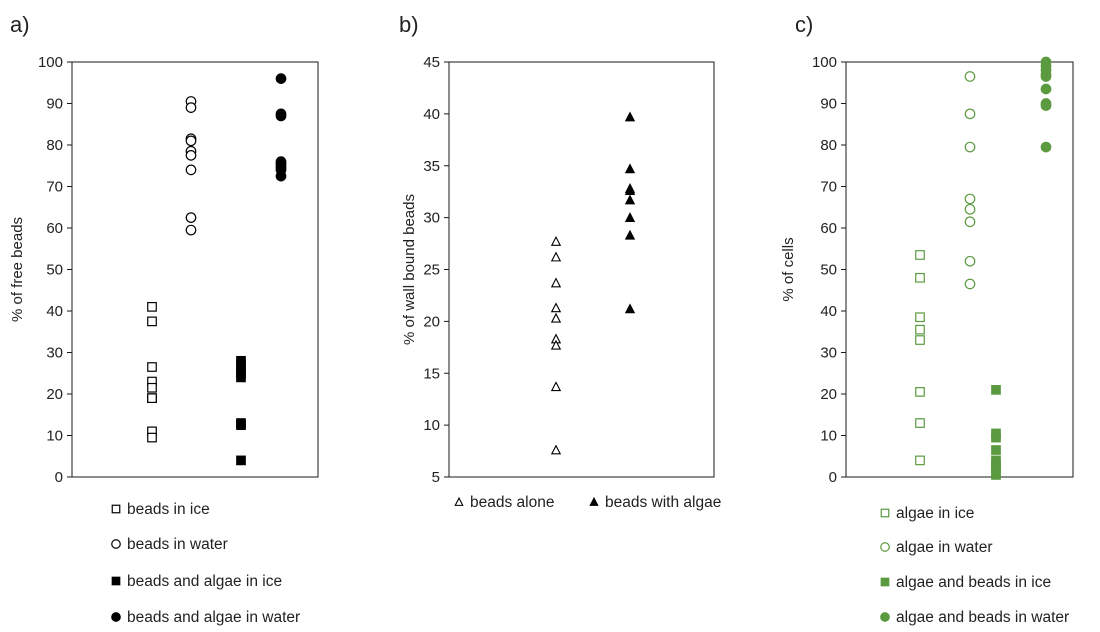  Describe the element at coordinates (213, 617) in the screenshot. I see `legend-label: beads and algae in water` at that location.